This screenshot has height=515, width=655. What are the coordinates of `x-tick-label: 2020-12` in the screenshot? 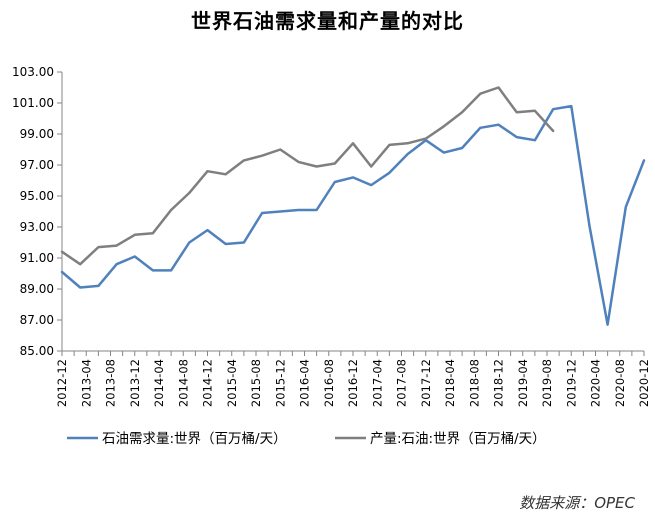 It's located at (644, 383).